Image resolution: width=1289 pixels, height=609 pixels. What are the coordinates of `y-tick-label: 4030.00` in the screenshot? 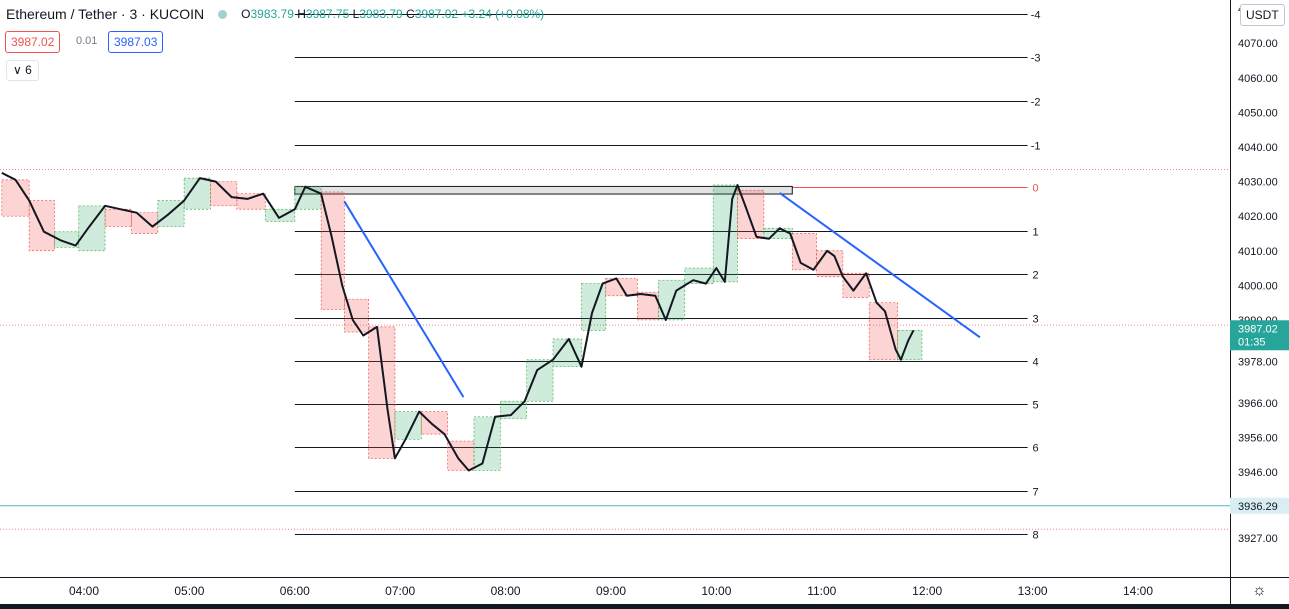 It's located at (1258, 183).